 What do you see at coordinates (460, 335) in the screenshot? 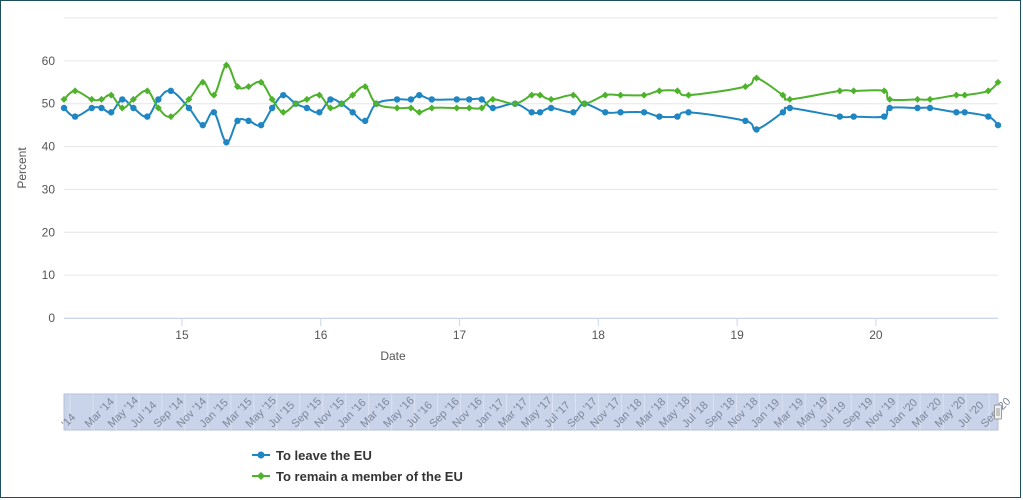
I see `x-tick-label: 17` at bounding box center [460, 335].